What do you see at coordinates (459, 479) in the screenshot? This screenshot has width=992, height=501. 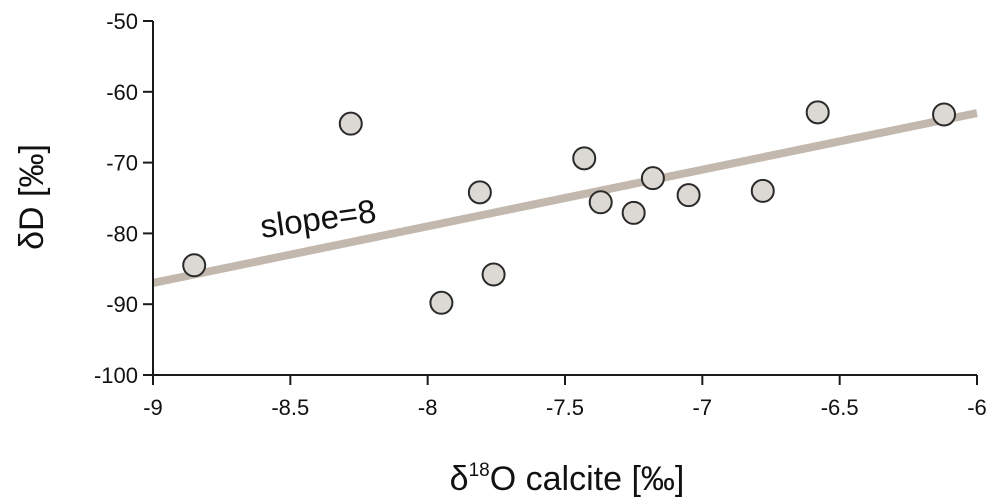 I see `x-axis-title-delta: δ` at bounding box center [459, 479].